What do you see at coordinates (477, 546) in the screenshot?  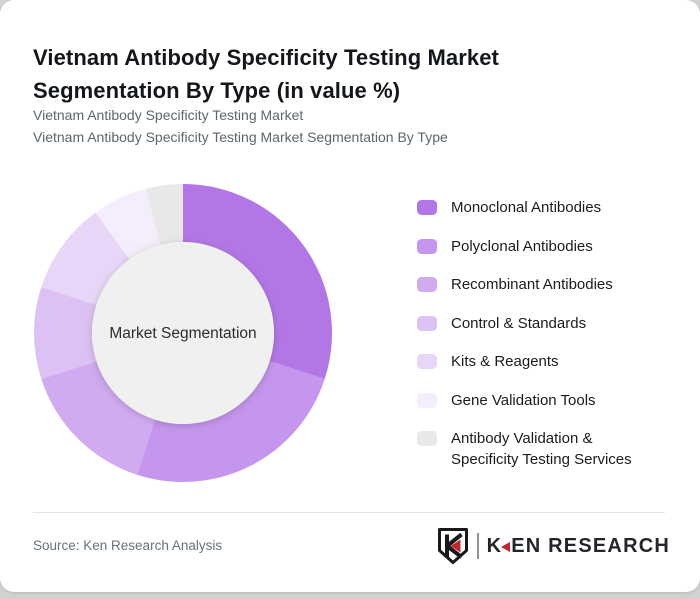 I see `logo-divider-bar` at bounding box center [477, 546].